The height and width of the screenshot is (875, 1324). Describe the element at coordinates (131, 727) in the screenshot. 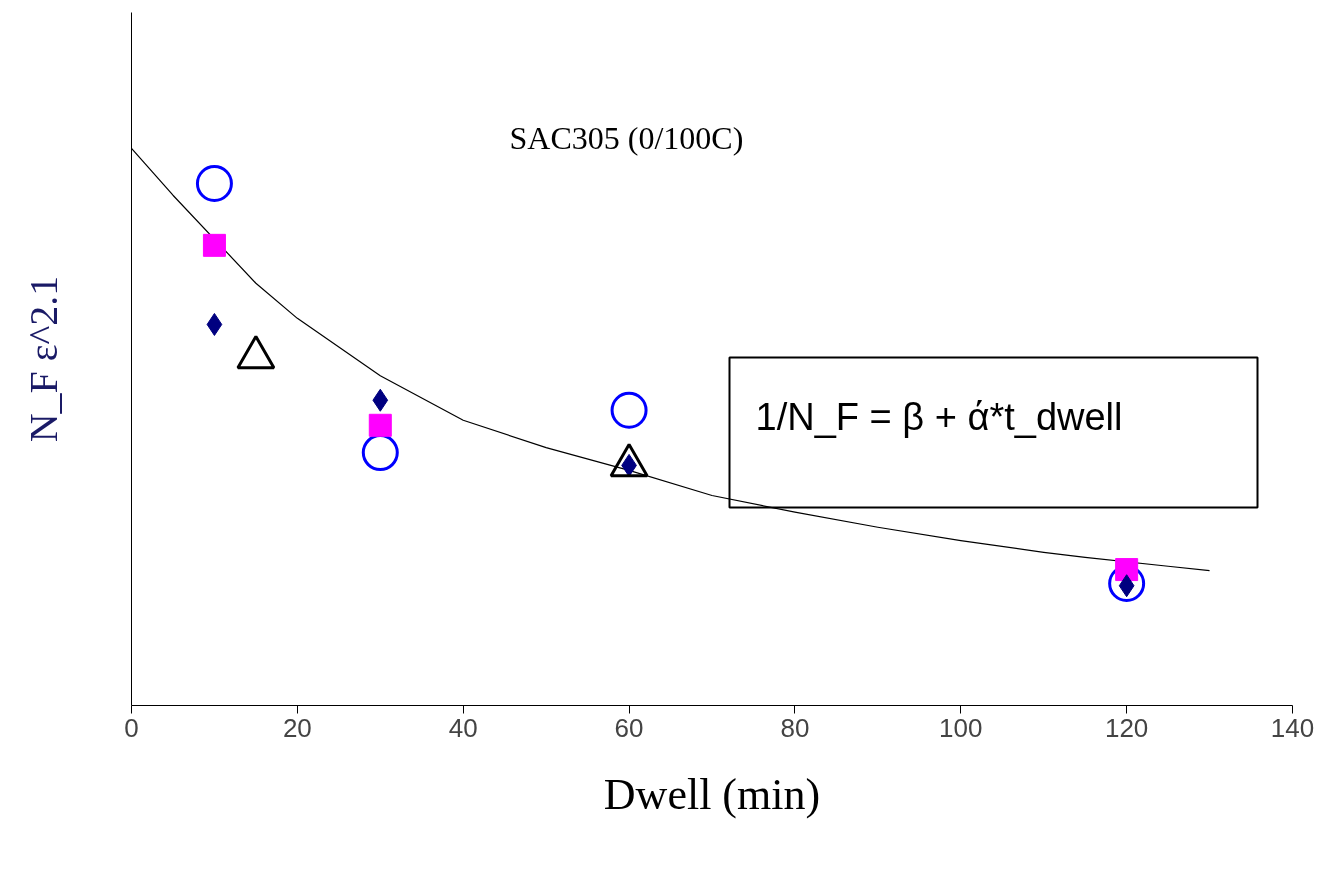

I see `x-tick-label: 0` at that location.